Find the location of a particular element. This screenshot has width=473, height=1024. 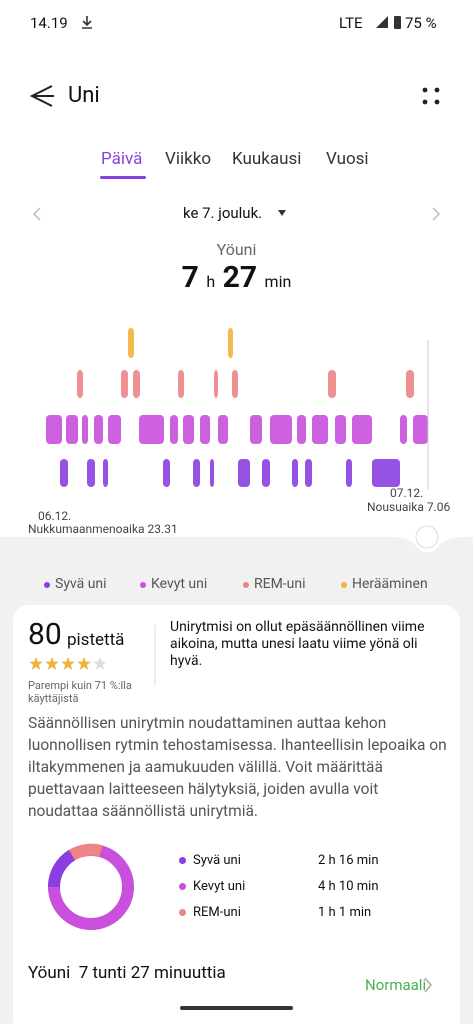

legend-label: REM-uni is located at coordinates (280, 584).